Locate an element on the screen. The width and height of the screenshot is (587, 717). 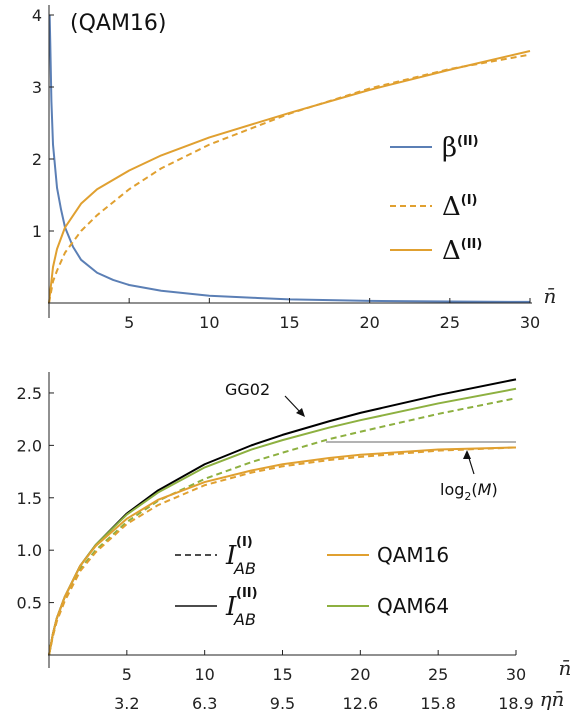
legend-qam64-label: QAM64 is located at coordinates (413, 606).